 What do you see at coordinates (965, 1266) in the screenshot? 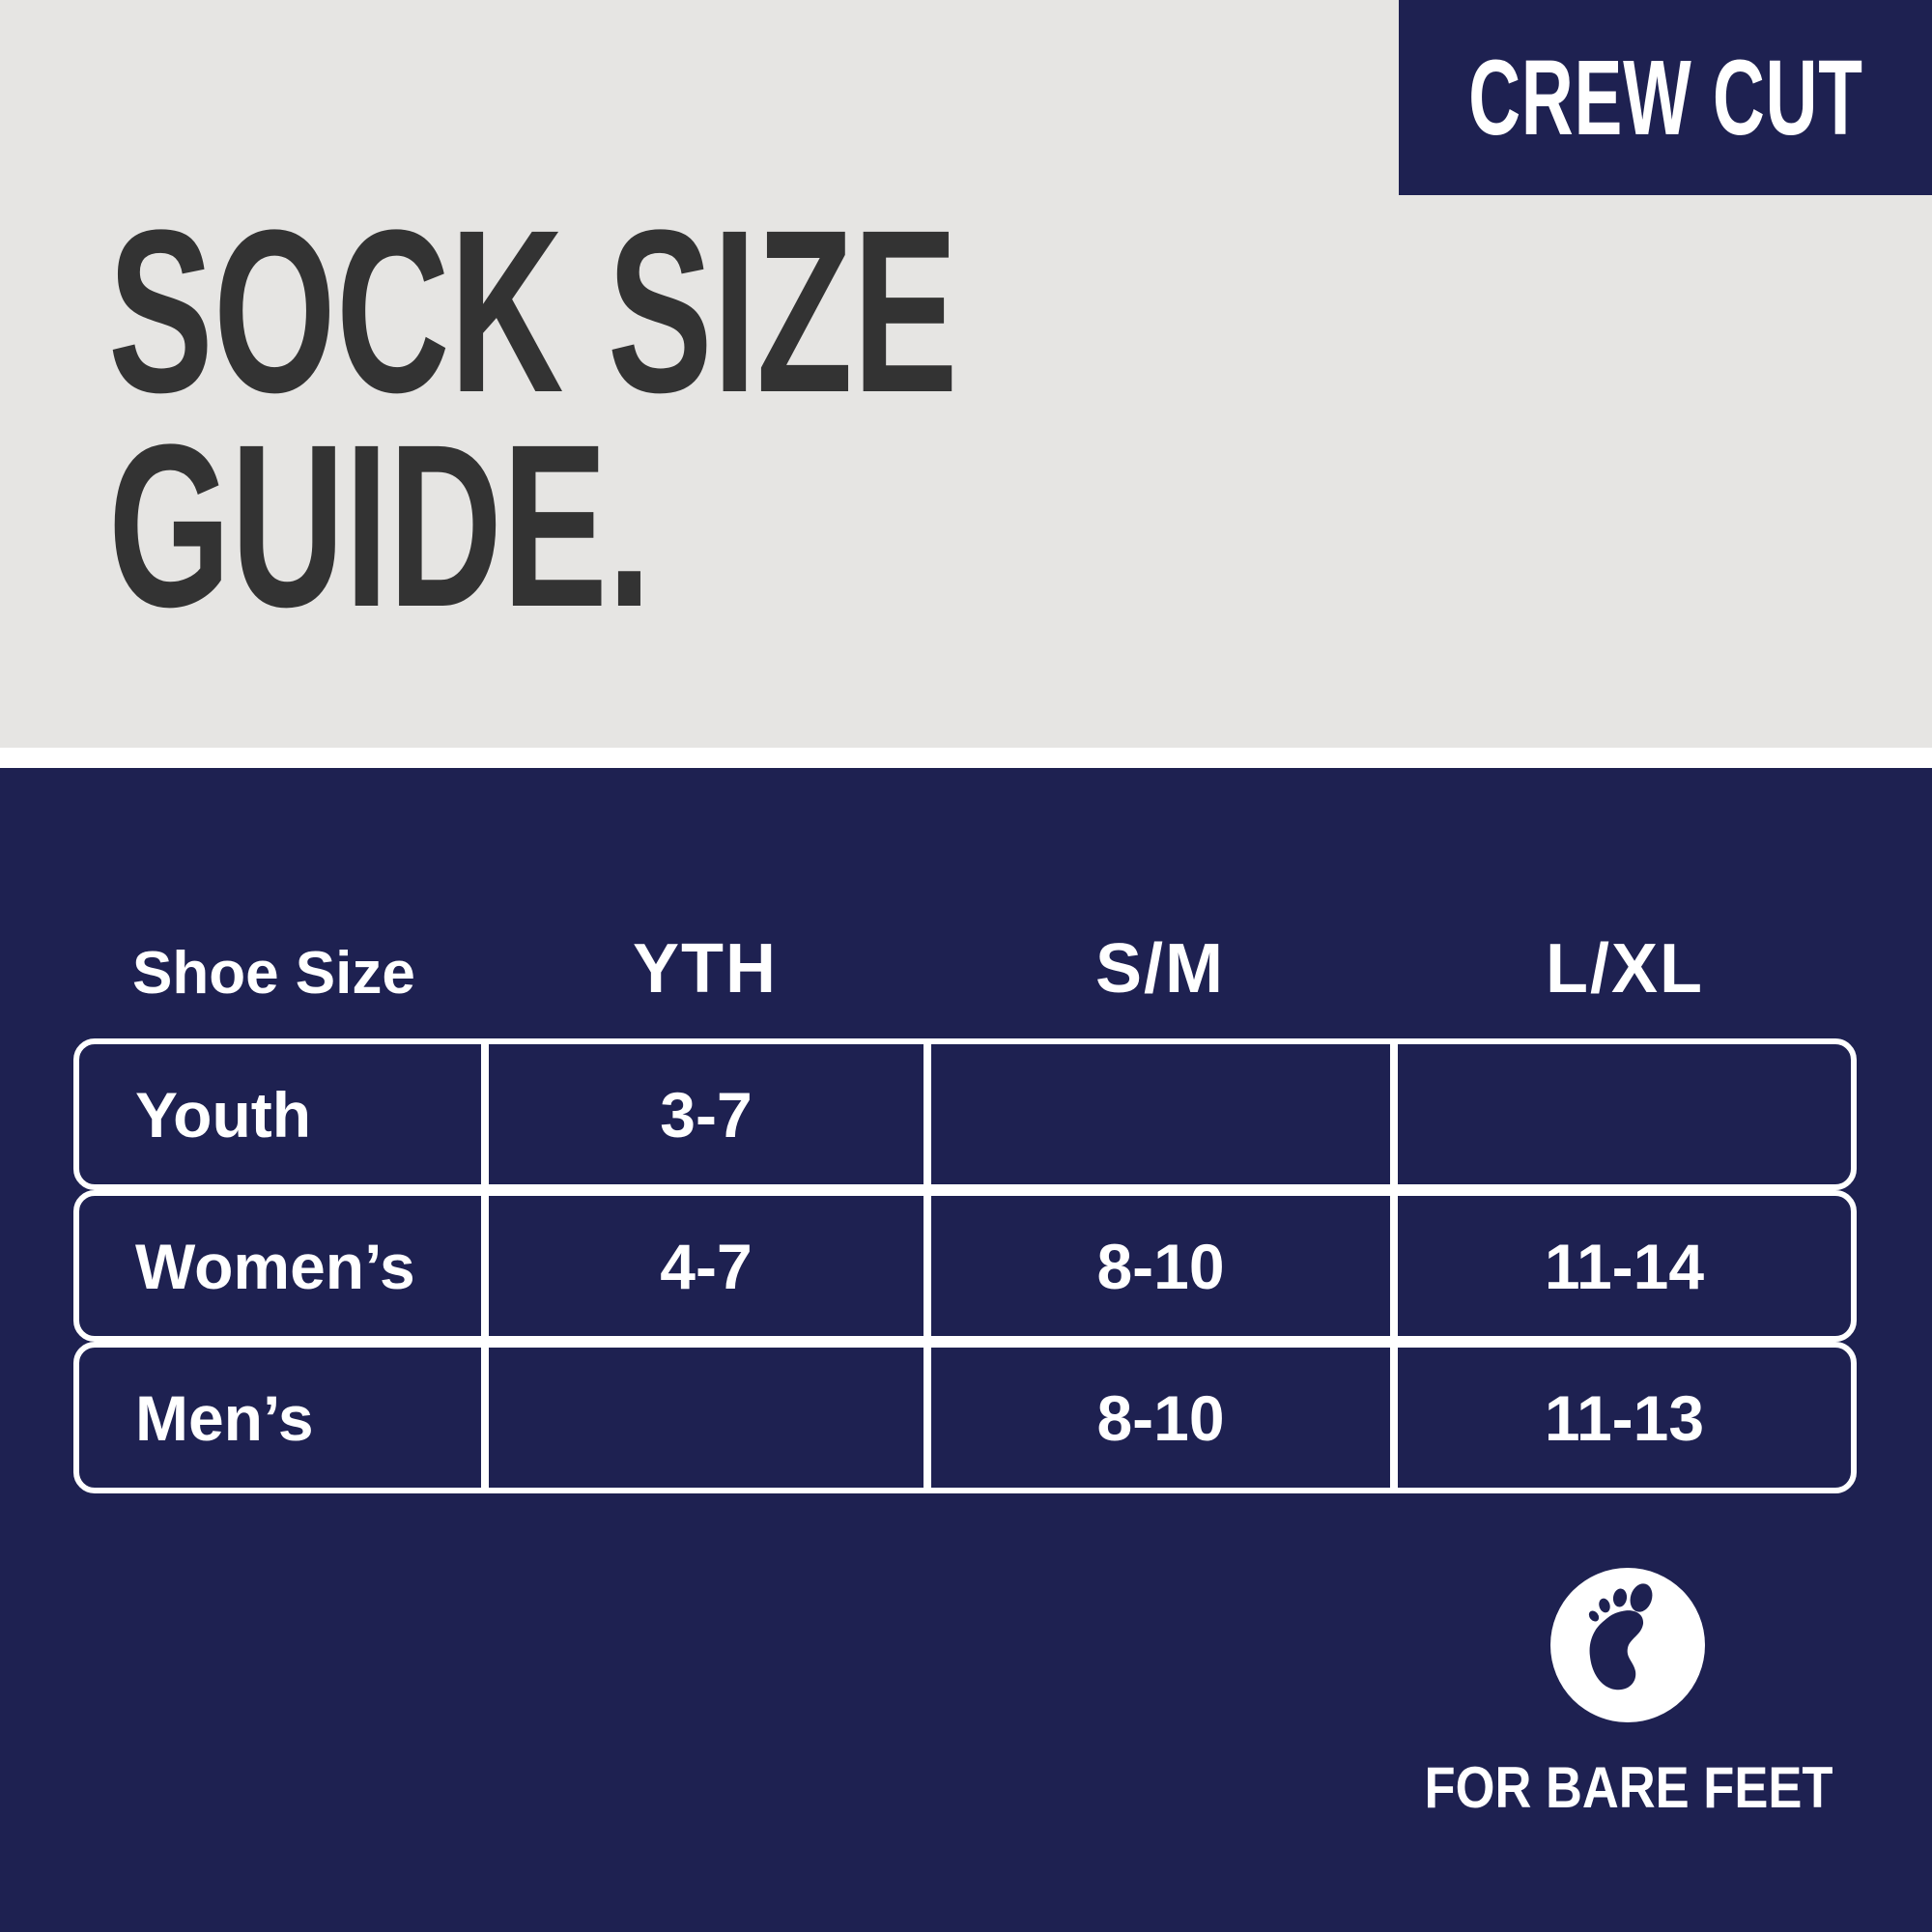
I see `table-row-womens: Women’s 4-7 8-10 11-14` at bounding box center [965, 1266].